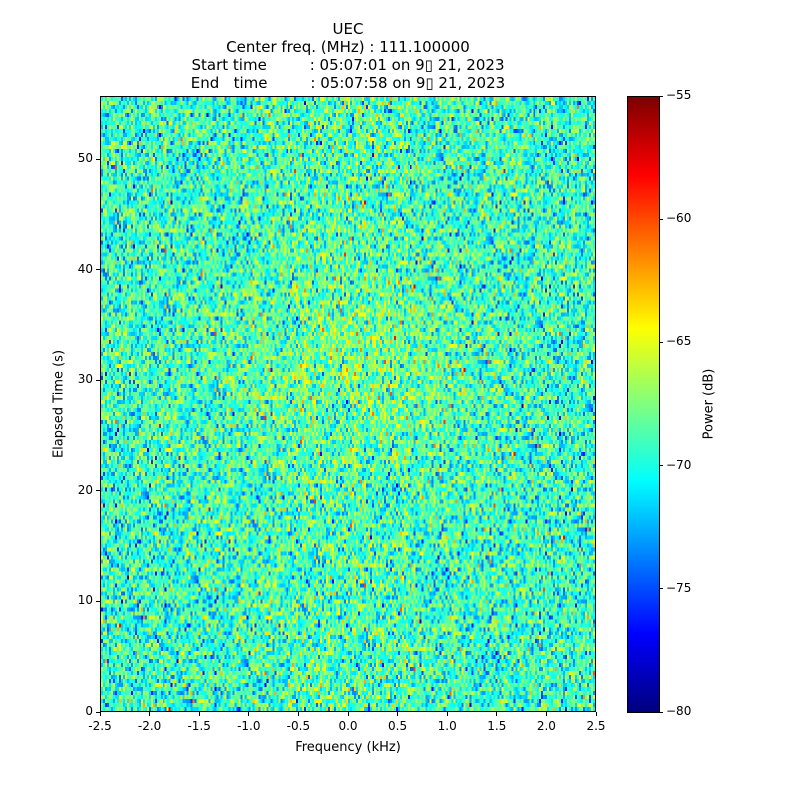  Describe the element at coordinates (89, 711) in the screenshot. I see `y-tick-label: 0` at that location.